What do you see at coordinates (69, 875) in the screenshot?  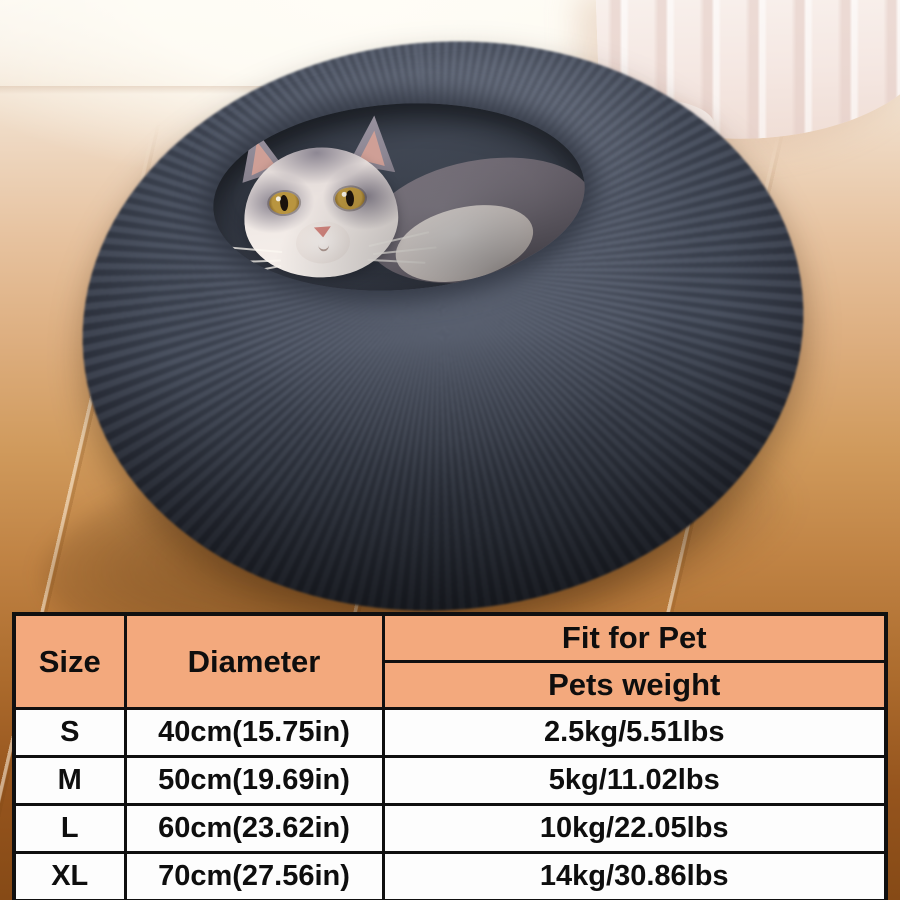 I see `cell-size-xl: XL` at bounding box center [69, 875].